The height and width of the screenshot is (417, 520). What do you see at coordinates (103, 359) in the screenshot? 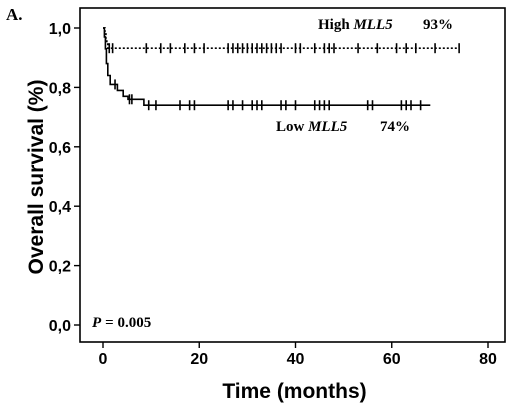
I see `x-tick-label: 0` at bounding box center [103, 359].